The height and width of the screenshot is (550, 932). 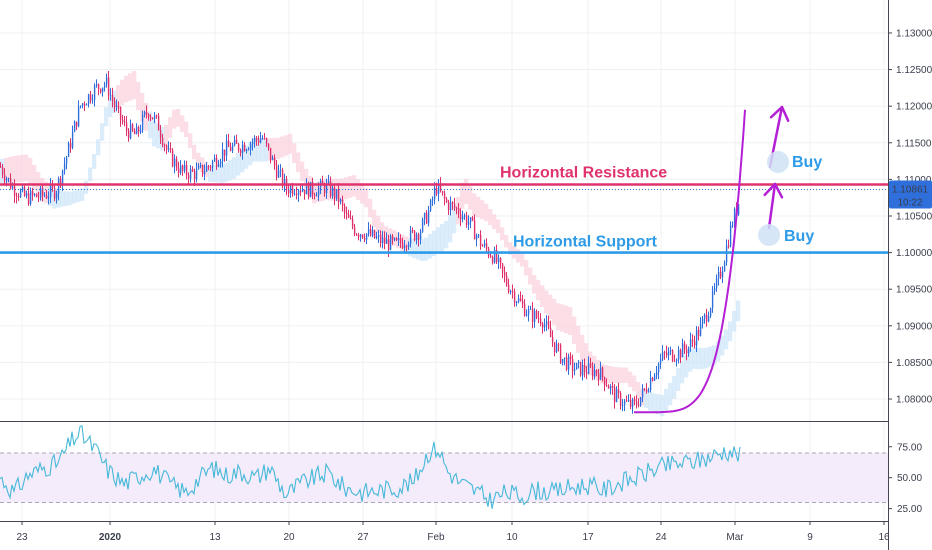 What do you see at coordinates (453, 532) in the screenshot?
I see `time-axis: 23 2020 13 20 27 Feb 10 17 24 Mar 9 16` at bounding box center [453, 532].